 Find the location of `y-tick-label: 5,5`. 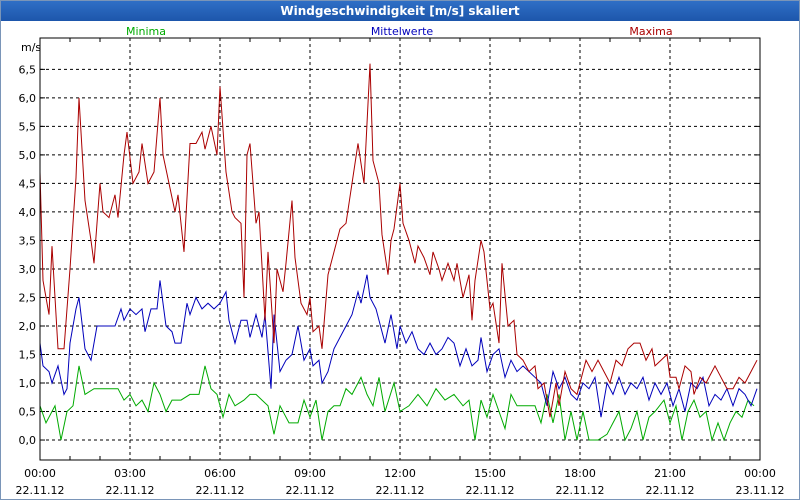

y-tick-label: 5,5 is located at coordinates (28, 126).